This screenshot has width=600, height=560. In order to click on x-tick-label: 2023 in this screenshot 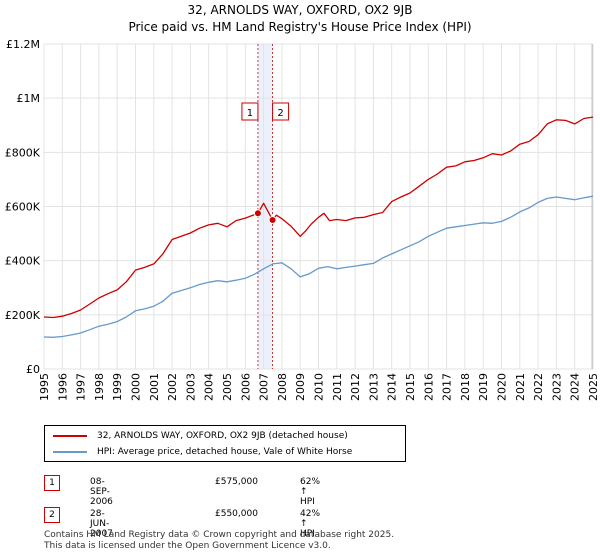, I will do `click(556, 387)`.